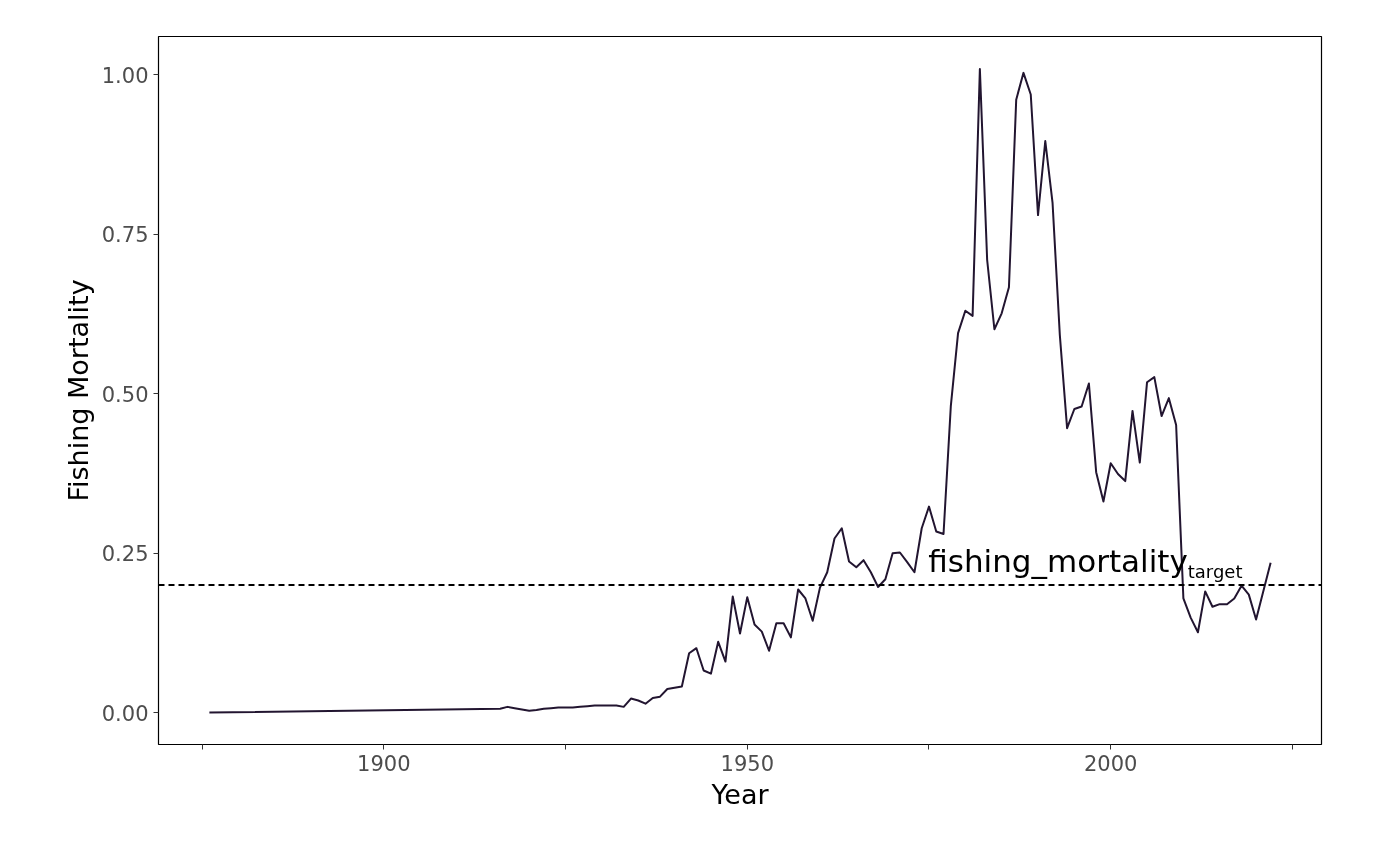 The image size is (1400, 866). I want to click on x-tick-label: 2000, so click(1110, 763).